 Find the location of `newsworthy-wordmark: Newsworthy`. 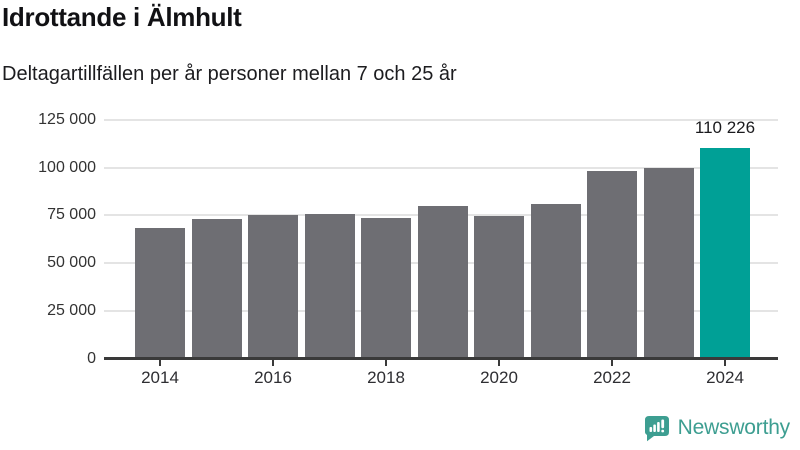

newsworthy-wordmark: Newsworthy is located at coordinates (734, 427).